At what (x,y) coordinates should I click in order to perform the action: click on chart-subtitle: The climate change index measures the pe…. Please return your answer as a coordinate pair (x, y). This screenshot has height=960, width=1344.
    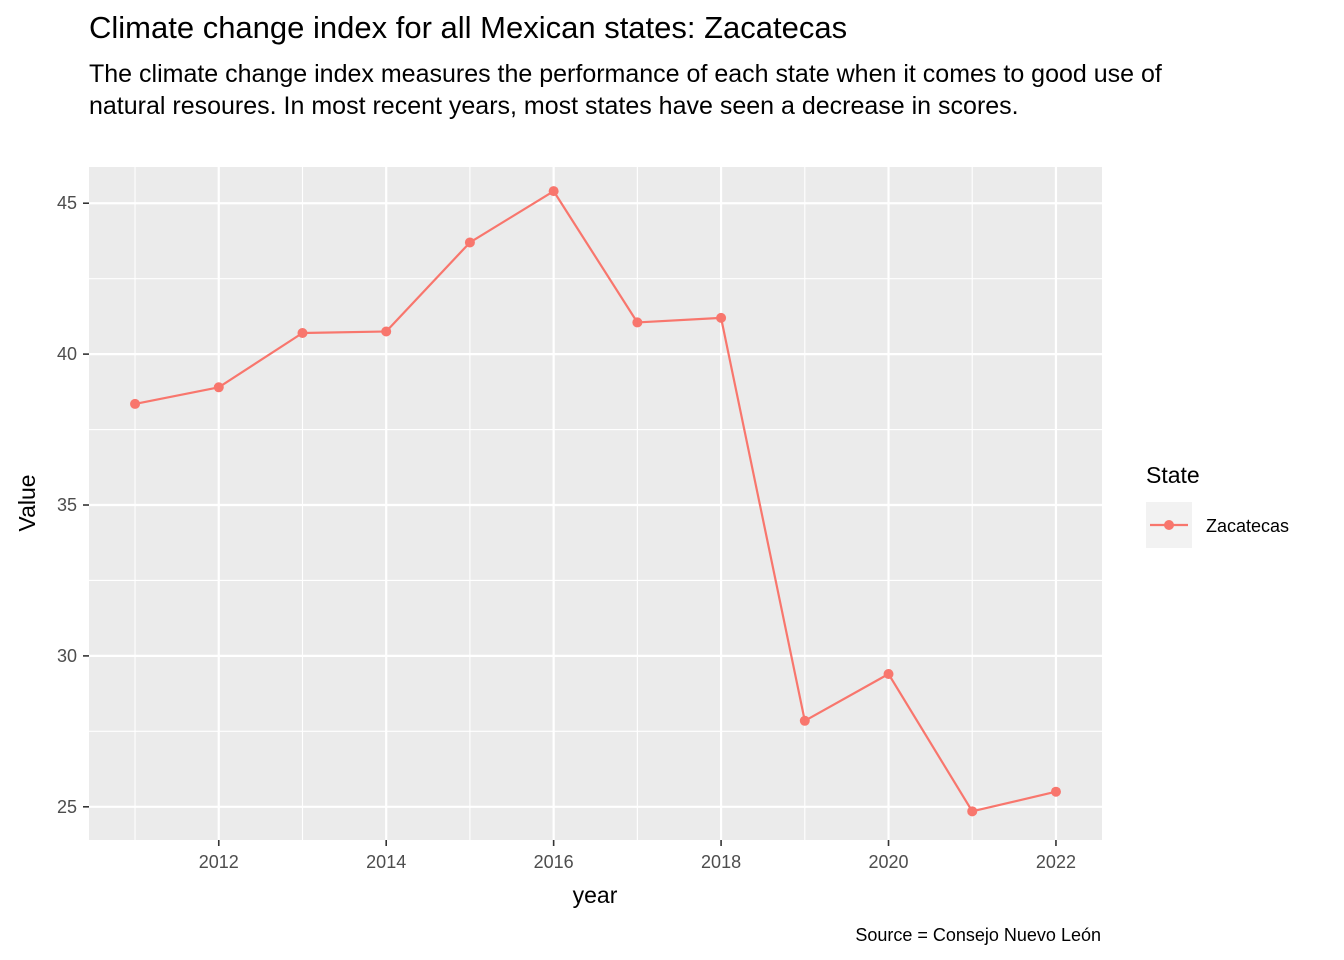
    Looking at the image, I should click on (625, 90).